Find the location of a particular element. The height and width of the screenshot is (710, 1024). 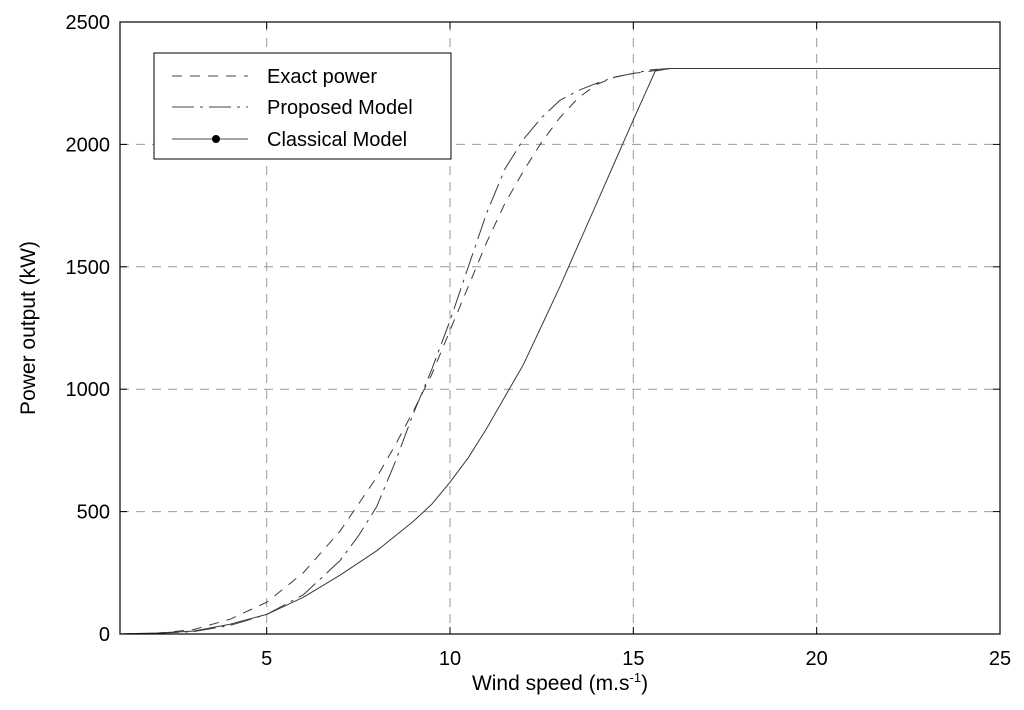

x-tick-label: 15 is located at coordinates (633, 659).